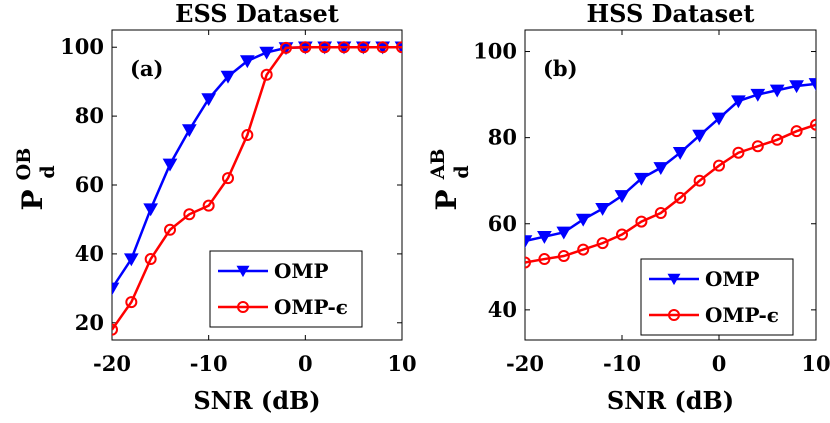 The width and height of the screenshot is (830, 423). What do you see at coordinates (670, 14) in the screenshot?
I see `chart-title: HSS Dataset` at bounding box center [670, 14].